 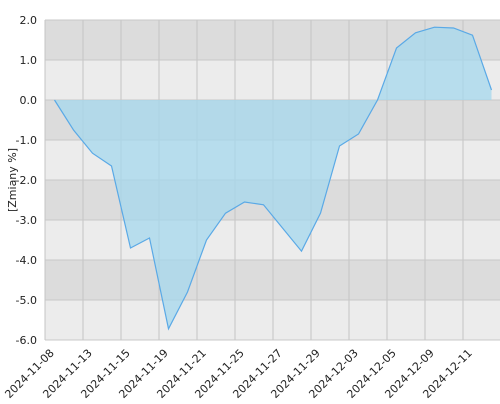 I want to click on y-tick-label: -5.0, so click(x=26, y=300).